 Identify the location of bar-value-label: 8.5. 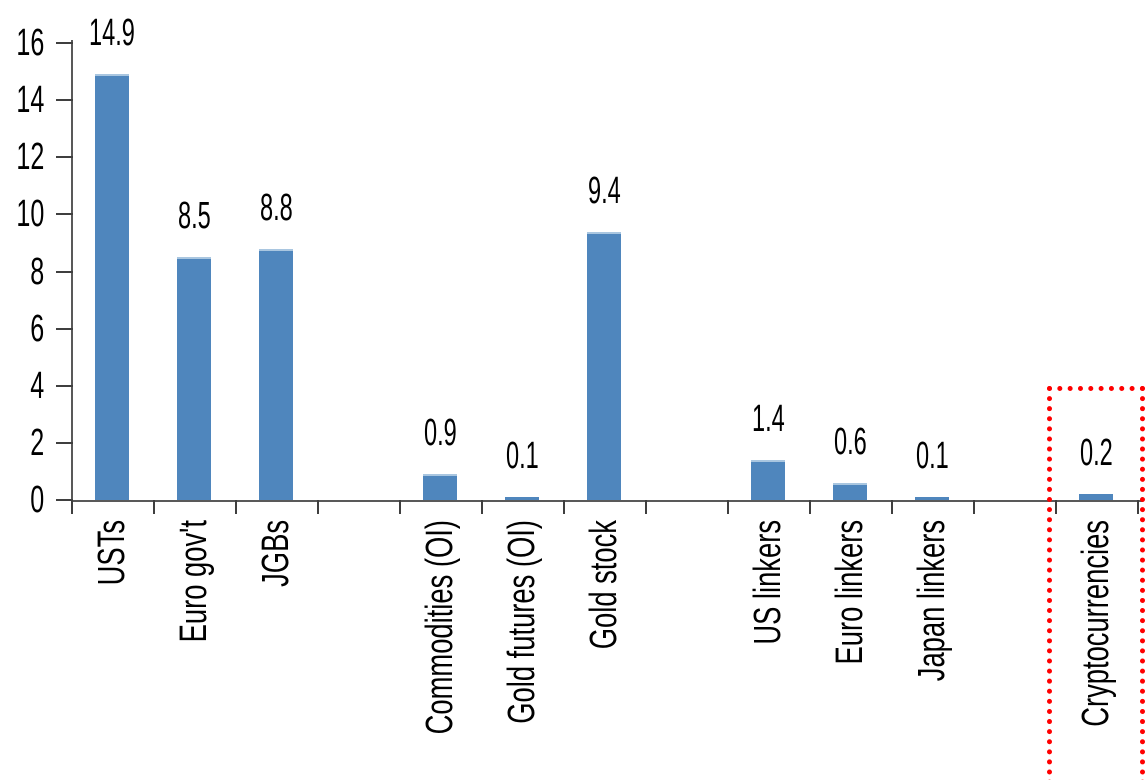
(194, 216).